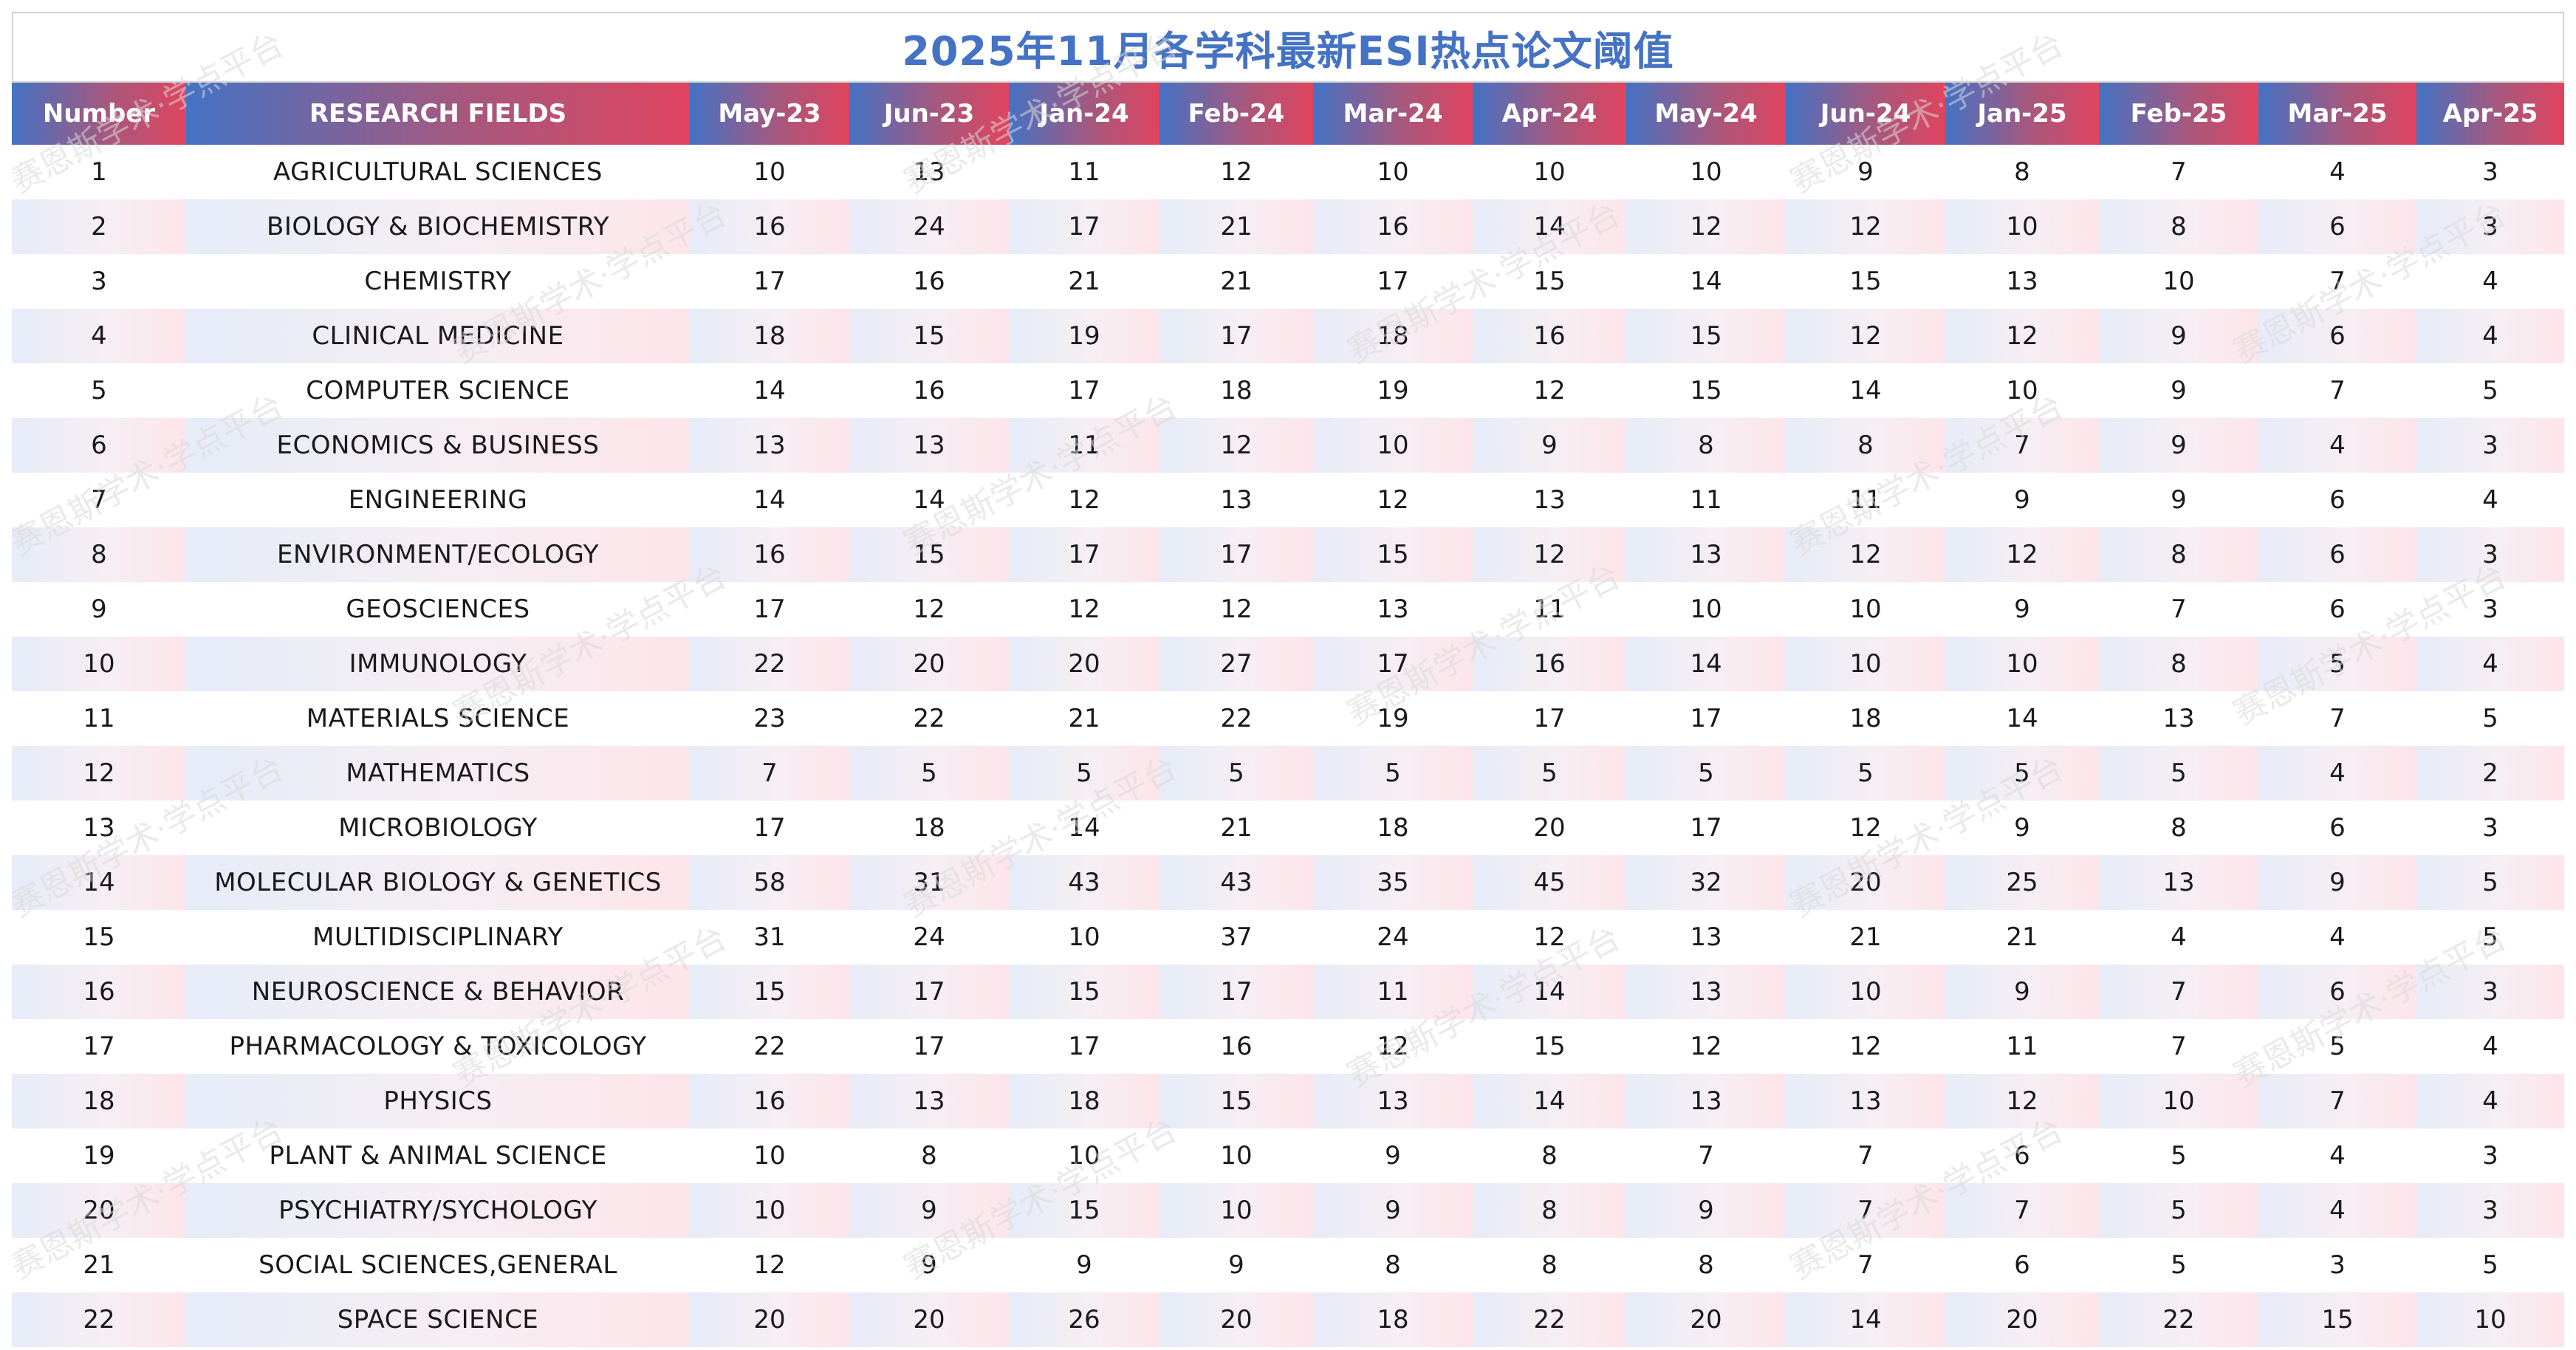 The width and height of the screenshot is (2576, 1350). What do you see at coordinates (438, 609) in the screenshot?
I see `research-field: GEOSCIENCES` at bounding box center [438, 609].